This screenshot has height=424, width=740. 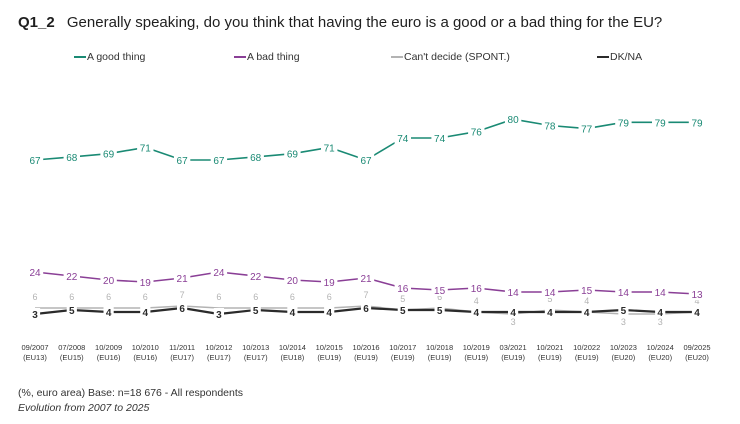 I want to click on x-tick-label-date: 10/2018, so click(x=439, y=347).